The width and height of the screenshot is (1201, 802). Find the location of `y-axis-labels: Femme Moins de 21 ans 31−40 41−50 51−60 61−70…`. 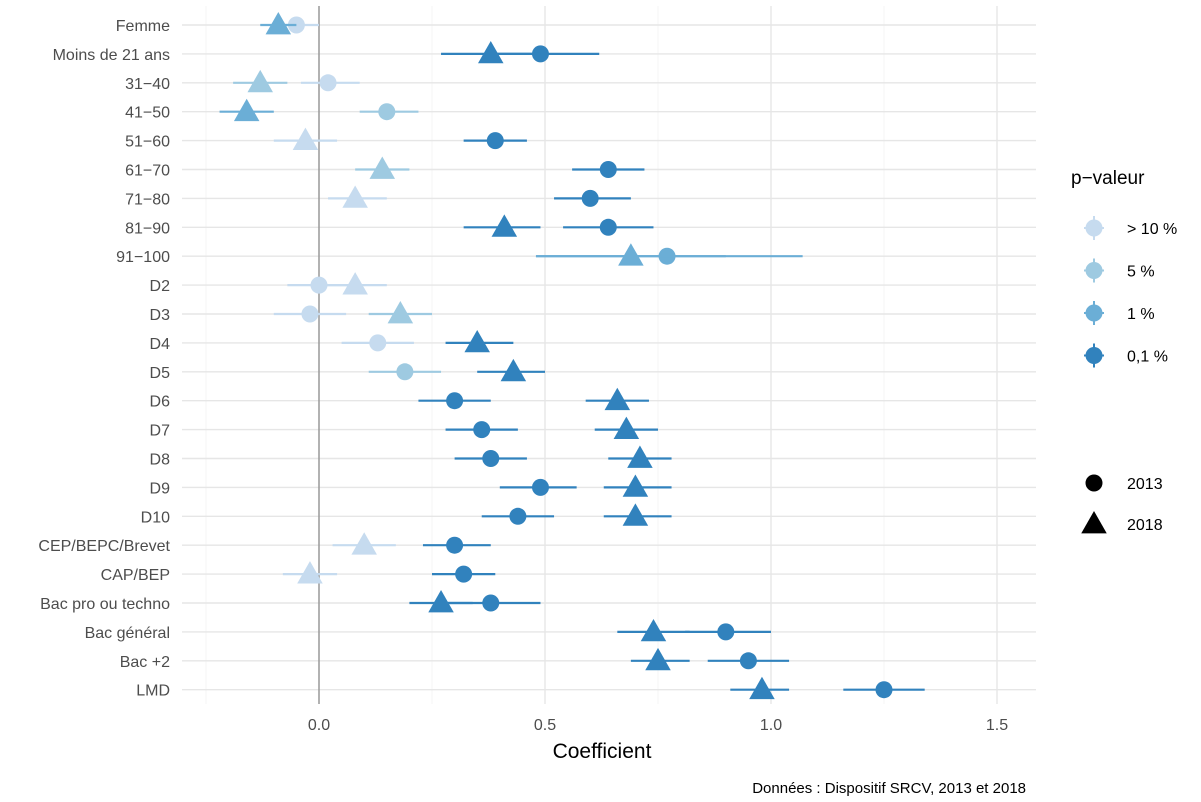

y-axis-labels: Femme Moins de 21 ans 31−40 41−50 51−60 61−70… is located at coordinates (104, 359).